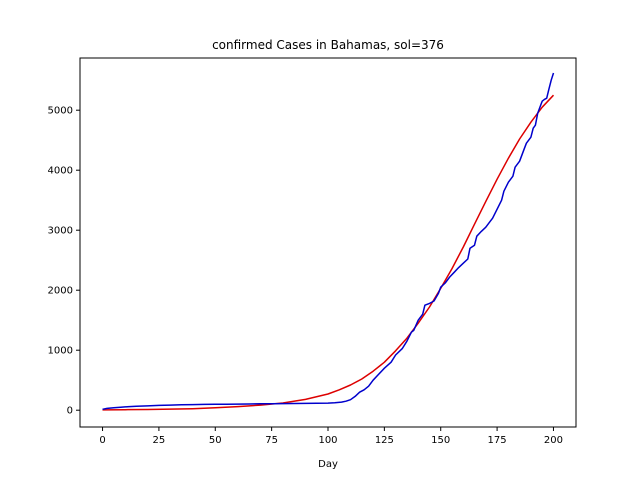 The width and height of the screenshot is (640, 484). What do you see at coordinates (328, 45) in the screenshot?
I see `chart-title: confirmed Cases in Bahamas, sol=376` at bounding box center [328, 45].